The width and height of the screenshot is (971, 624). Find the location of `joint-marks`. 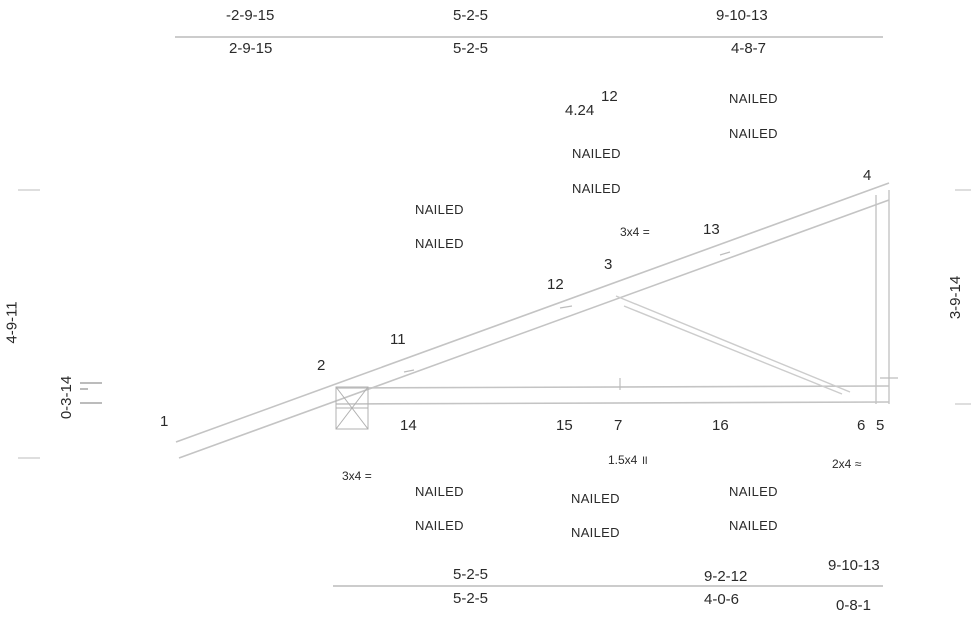

joint-marks is located at coordinates (651, 321).